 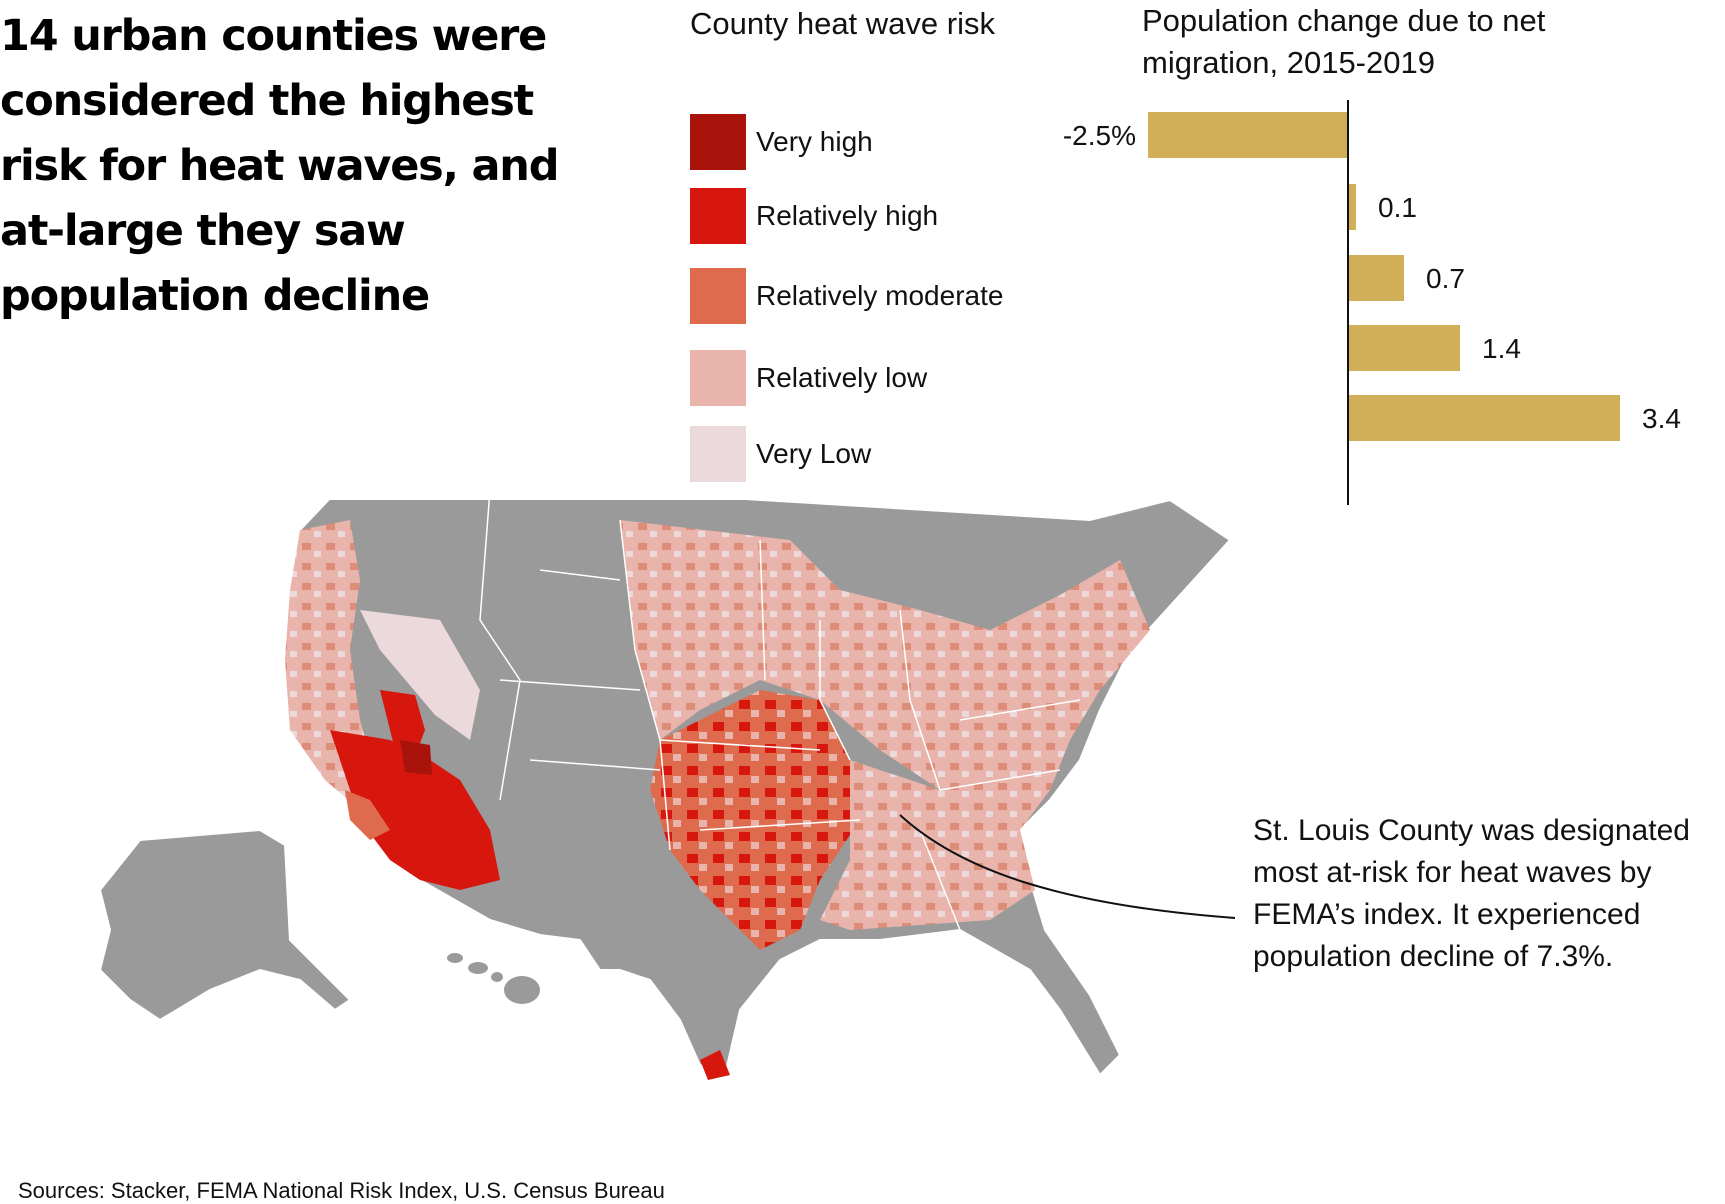 What do you see at coordinates (1404, 348) in the screenshot?
I see `bar-relatively-low` at bounding box center [1404, 348].